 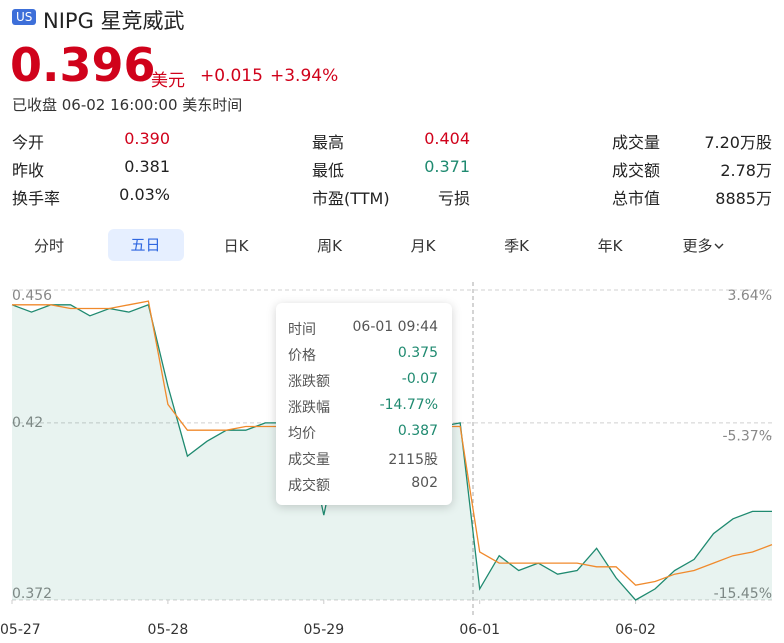 I want to click on stat-label: 最低, so click(x=328, y=170).